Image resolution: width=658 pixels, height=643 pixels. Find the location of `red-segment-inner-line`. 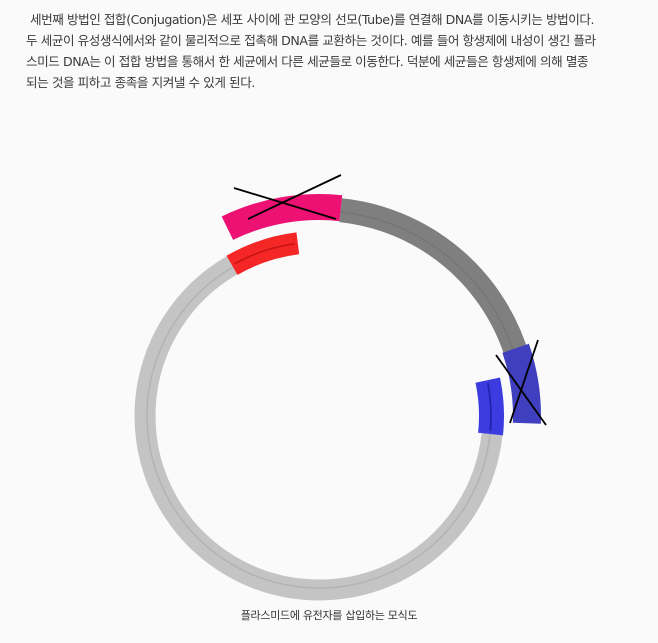

red-segment-inner-line is located at coordinates (264, 253).